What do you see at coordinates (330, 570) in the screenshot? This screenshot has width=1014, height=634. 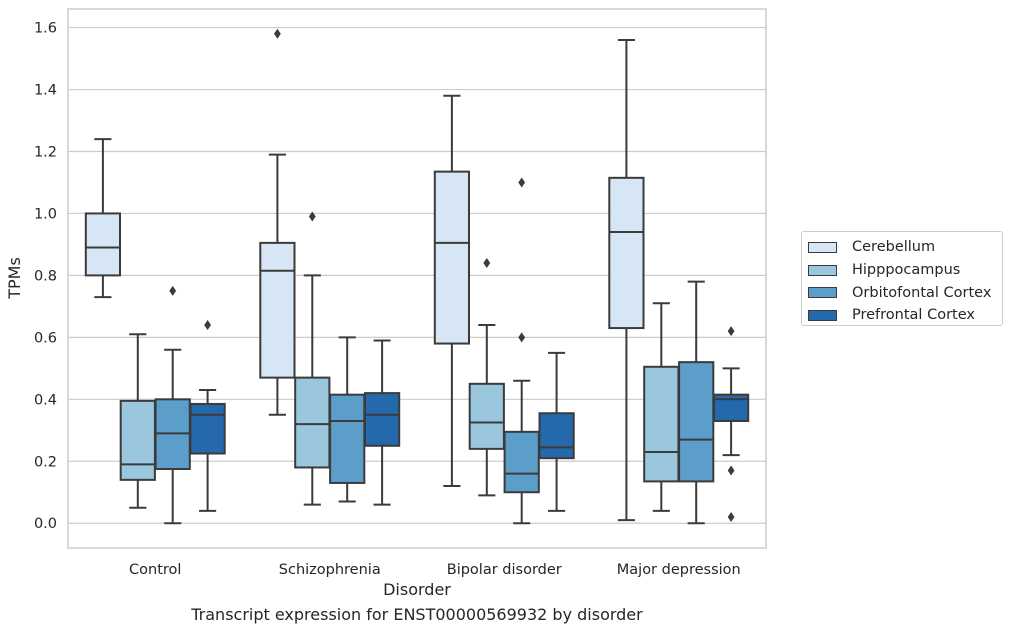 I see `x-tick-label: Schizophrenia` at bounding box center [330, 570].